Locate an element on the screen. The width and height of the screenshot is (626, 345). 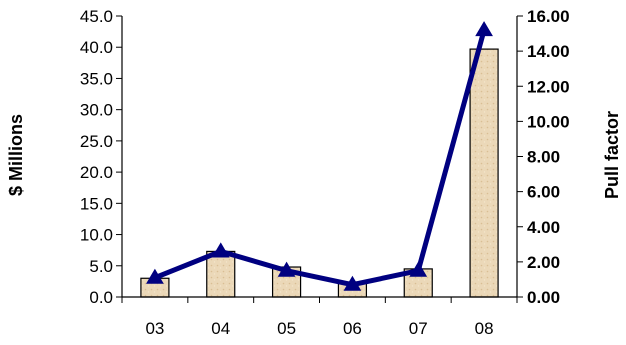
right-tick-label: 12.00 is located at coordinates (548, 86).